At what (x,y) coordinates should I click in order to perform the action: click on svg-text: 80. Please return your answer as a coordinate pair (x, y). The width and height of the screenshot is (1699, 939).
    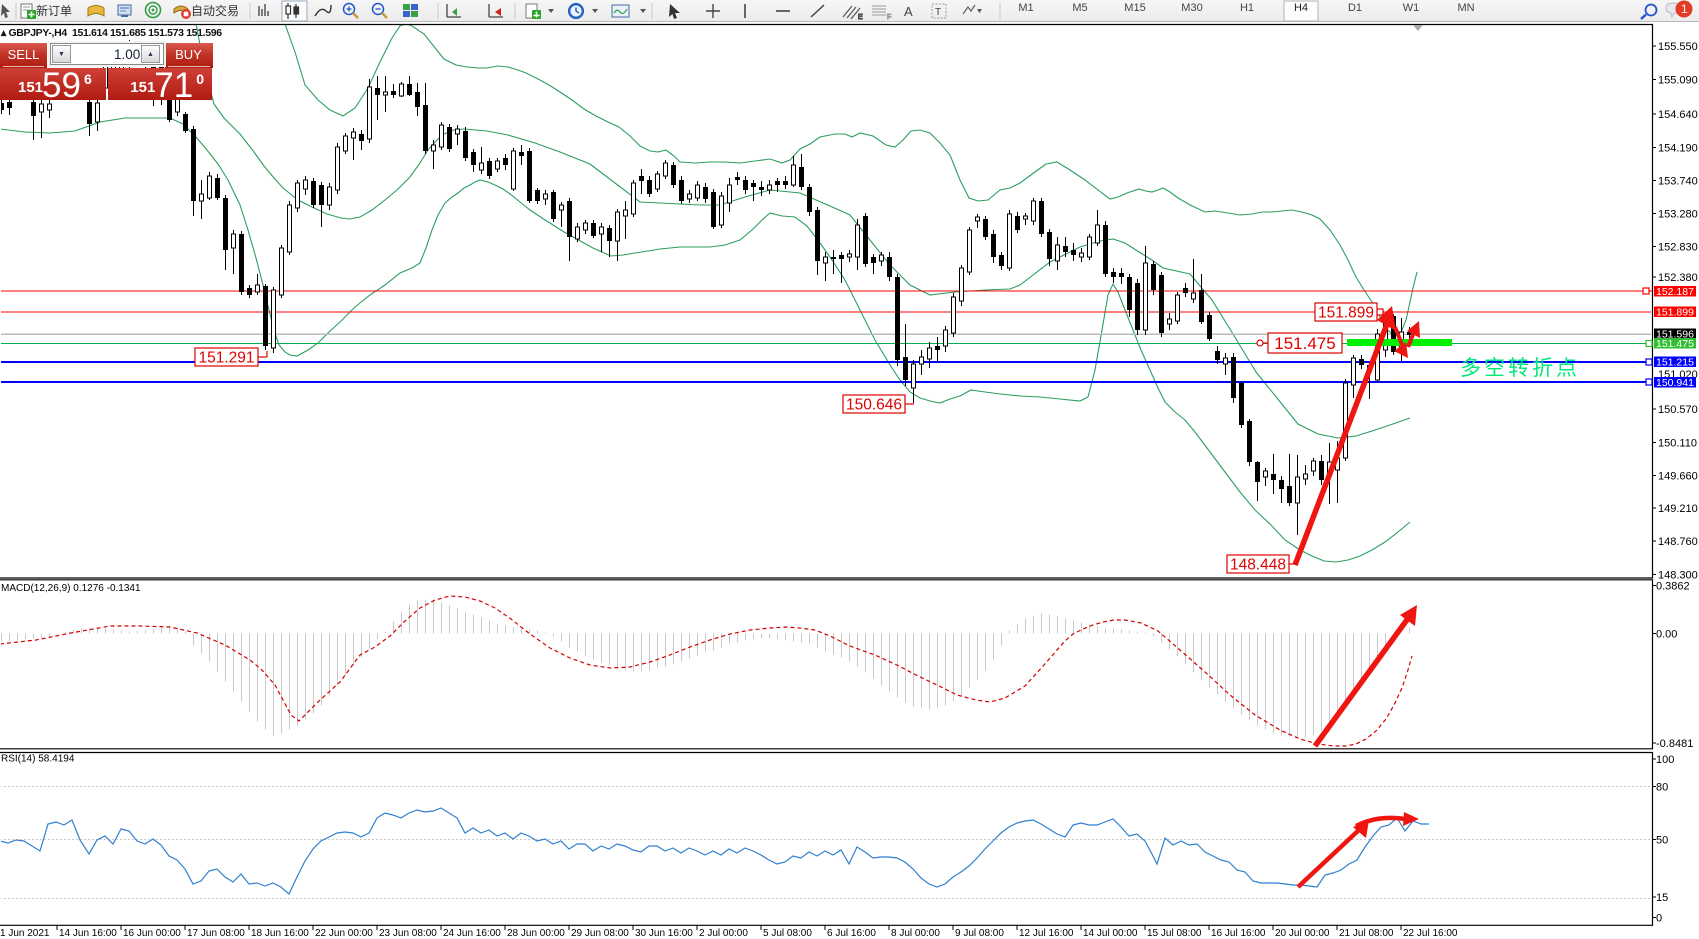
    Looking at the image, I should click on (1662, 788).